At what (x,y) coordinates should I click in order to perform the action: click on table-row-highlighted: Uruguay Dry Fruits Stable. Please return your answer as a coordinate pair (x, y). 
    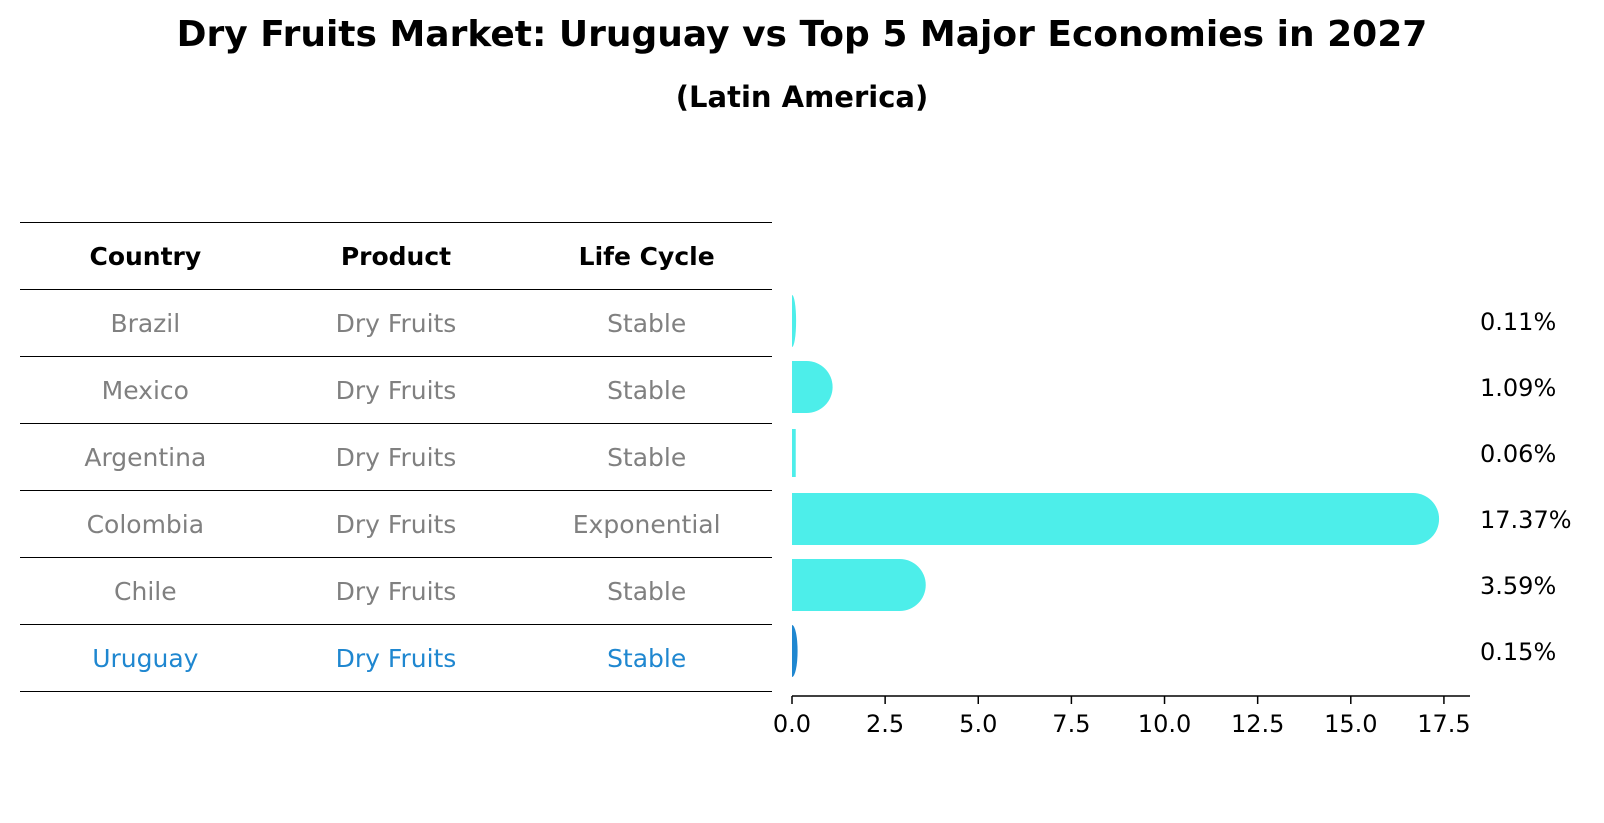
    Looking at the image, I should click on (396, 658).